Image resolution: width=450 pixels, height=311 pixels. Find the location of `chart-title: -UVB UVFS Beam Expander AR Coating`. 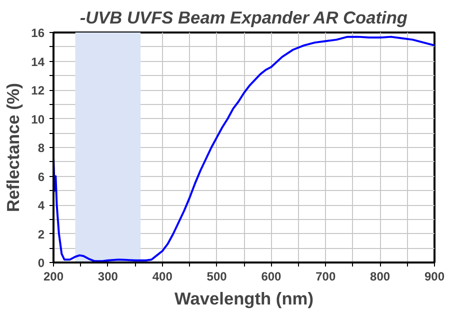

chart-title: -UVB UVFS Beam Expander AR Coating is located at coordinates (244, 18).